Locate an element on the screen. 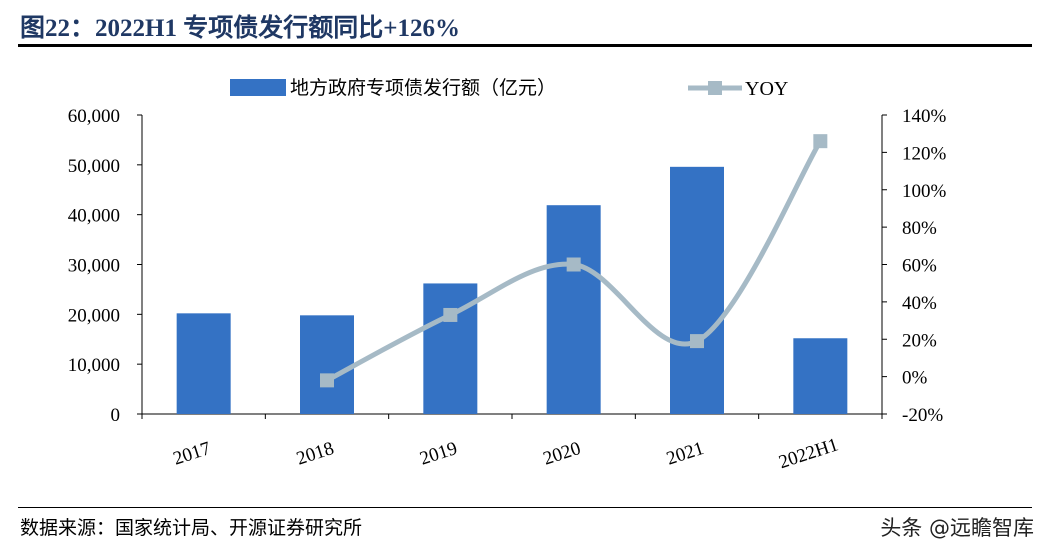  watermark: 头条 @远瞻智库 is located at coordinates (957, 528).